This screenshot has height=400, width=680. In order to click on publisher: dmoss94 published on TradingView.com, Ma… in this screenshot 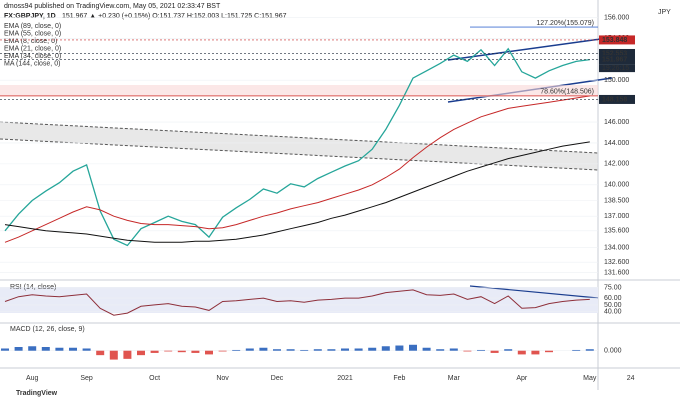, I will do `click(112, 6)`.